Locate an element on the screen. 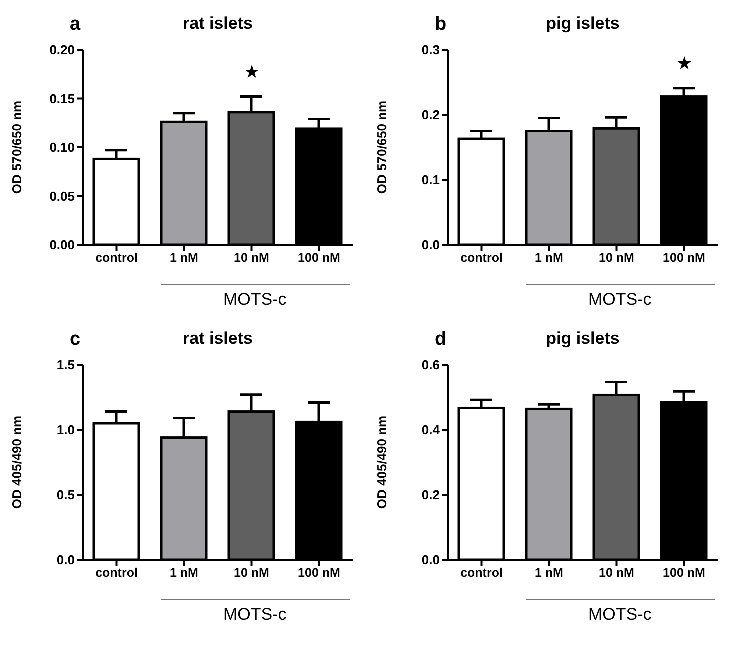  text: a is located at coordinates (75, 25).